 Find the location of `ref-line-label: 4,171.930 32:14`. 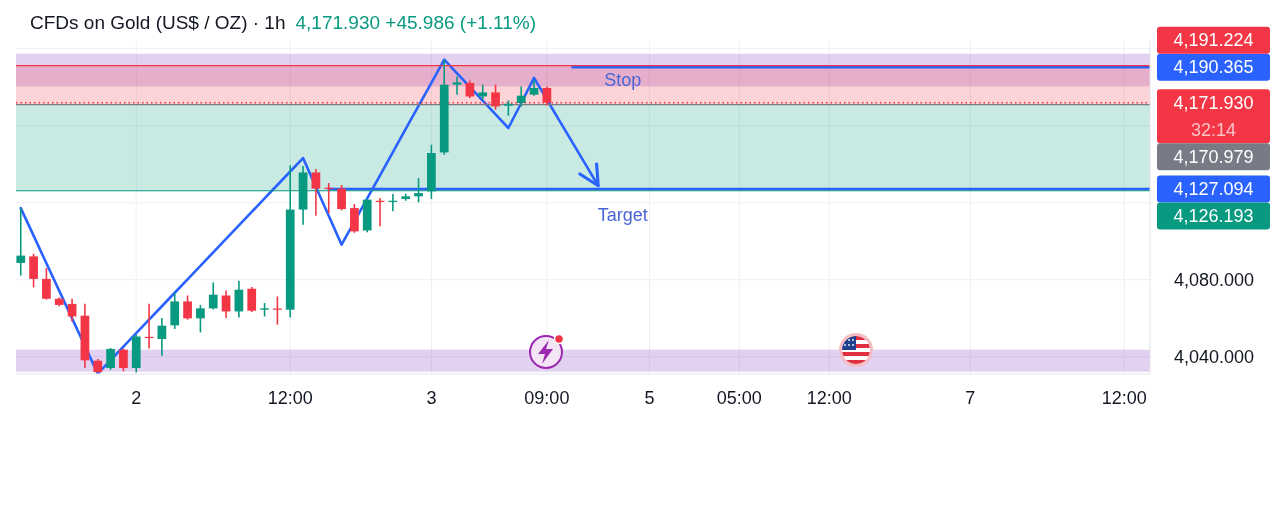

ref-line-label: 4,171.930 32:14 is located at coordinates (1213, 116).